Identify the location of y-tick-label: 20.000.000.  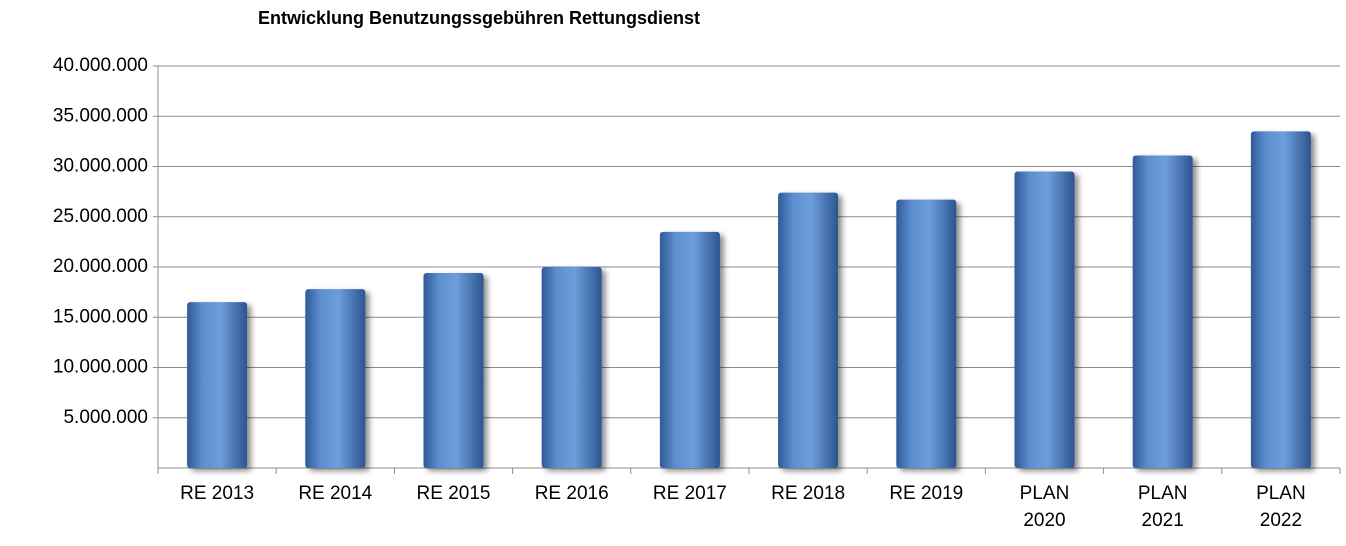
(100, 266).